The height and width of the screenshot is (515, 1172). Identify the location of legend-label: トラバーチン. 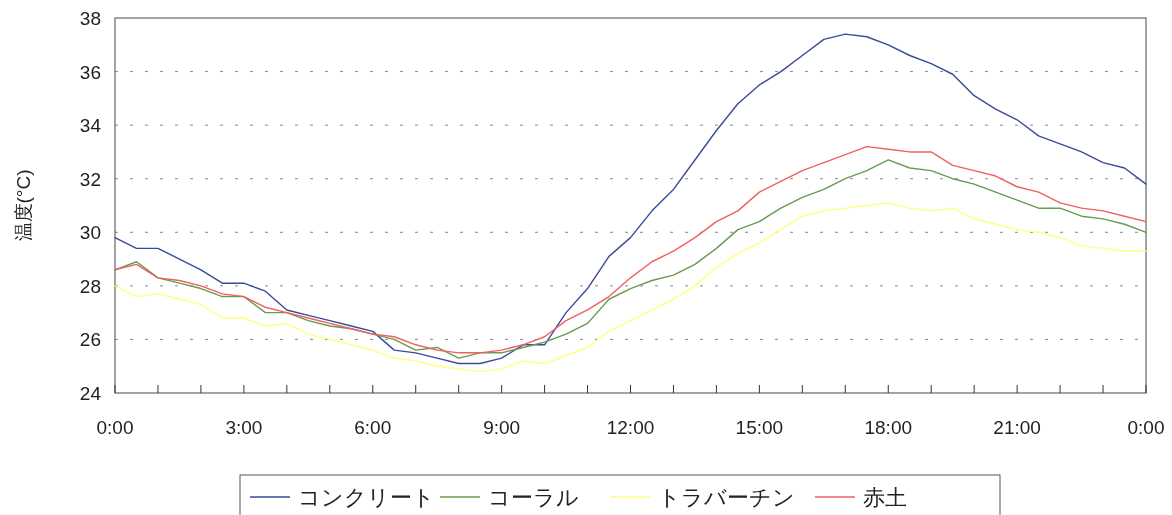
(726, 497).